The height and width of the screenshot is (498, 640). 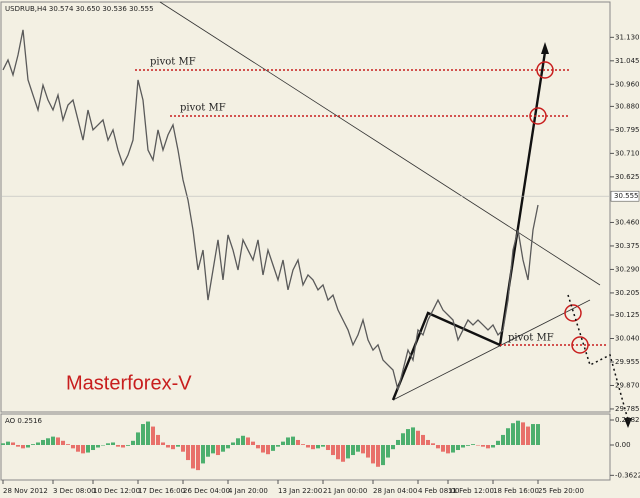 I want to click on ao-title: AO 0.2516, so click(x=23, y=421).